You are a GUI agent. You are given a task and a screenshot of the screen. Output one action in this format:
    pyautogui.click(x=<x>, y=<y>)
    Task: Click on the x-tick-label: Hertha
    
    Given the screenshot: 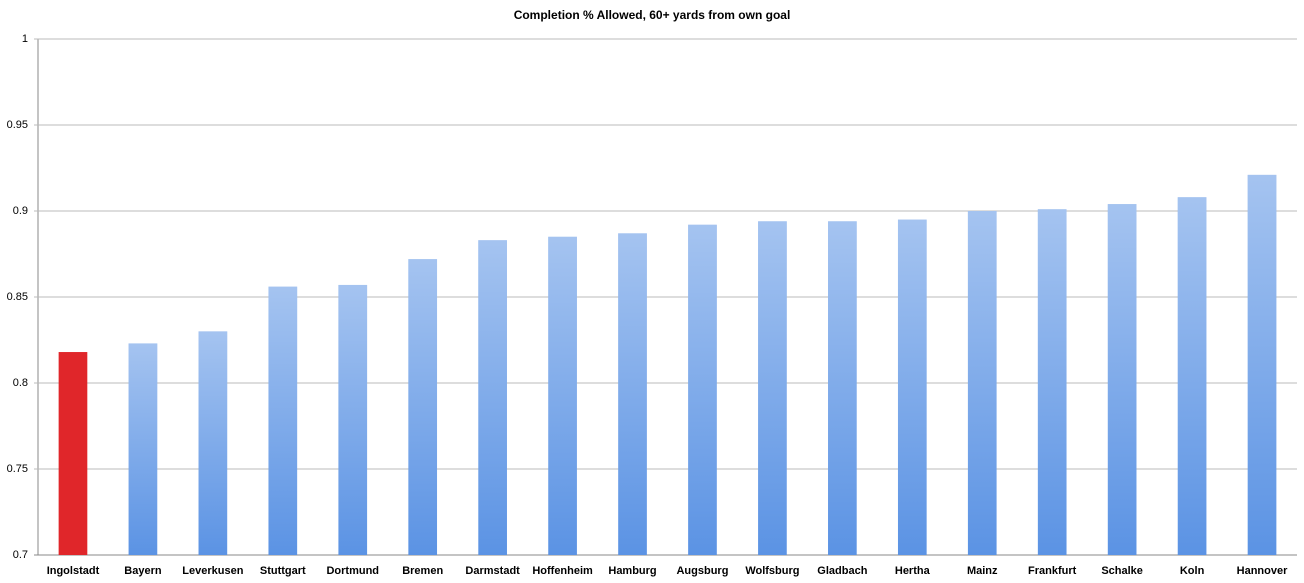 What is the action you would take?
    pyautogui.click(x=913, y=571)
    